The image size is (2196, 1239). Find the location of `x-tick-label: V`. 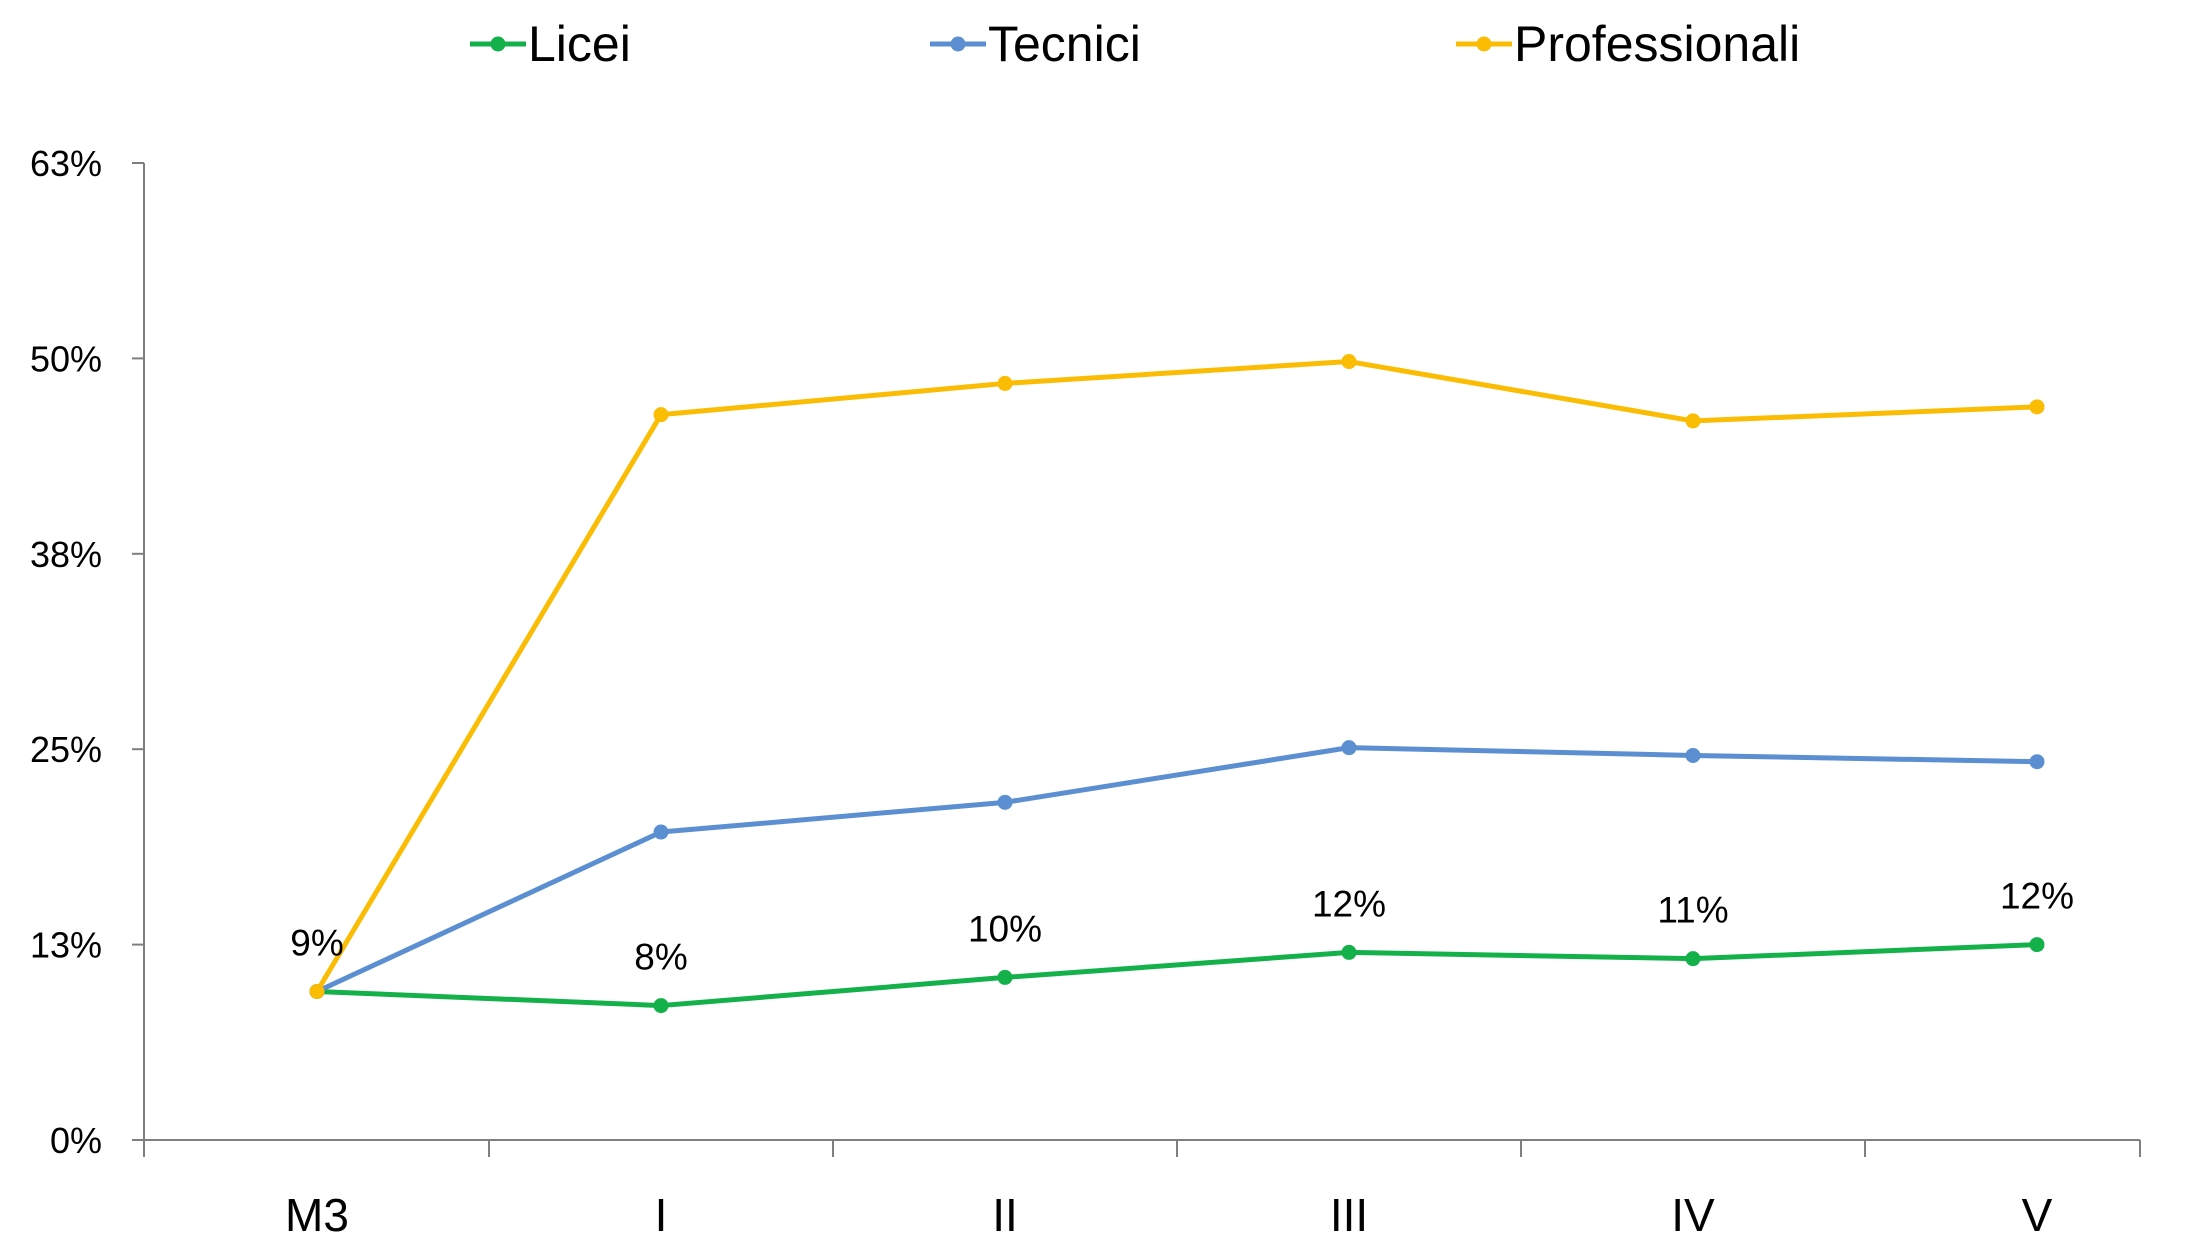

x-tick-label: V is located at coordinates (2037, 1214).